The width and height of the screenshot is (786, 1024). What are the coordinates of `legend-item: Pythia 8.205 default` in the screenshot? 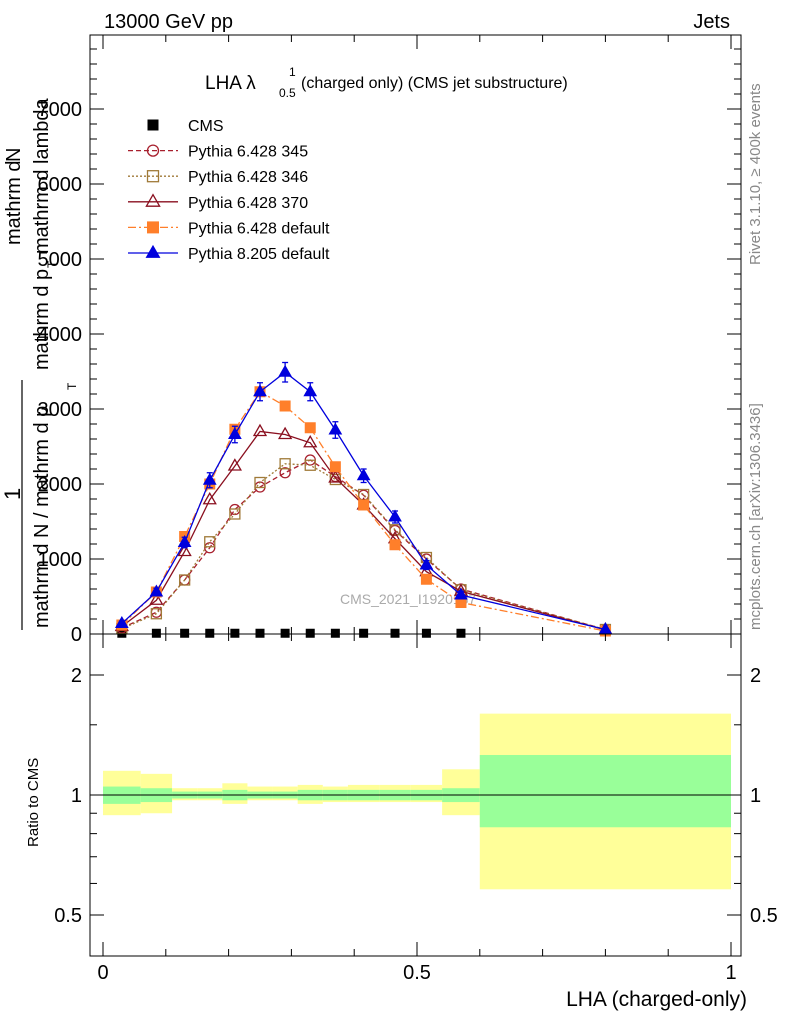 It's located at (229, 253).